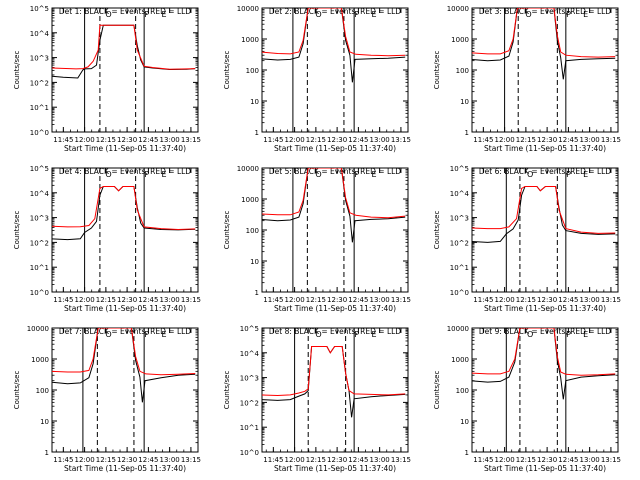  What do you see at coordinates (125, 171) in the screenshot?
I see `panel-title: Det 4: BLACK = Events, RED = LLD` at bounding box center [125, 171].